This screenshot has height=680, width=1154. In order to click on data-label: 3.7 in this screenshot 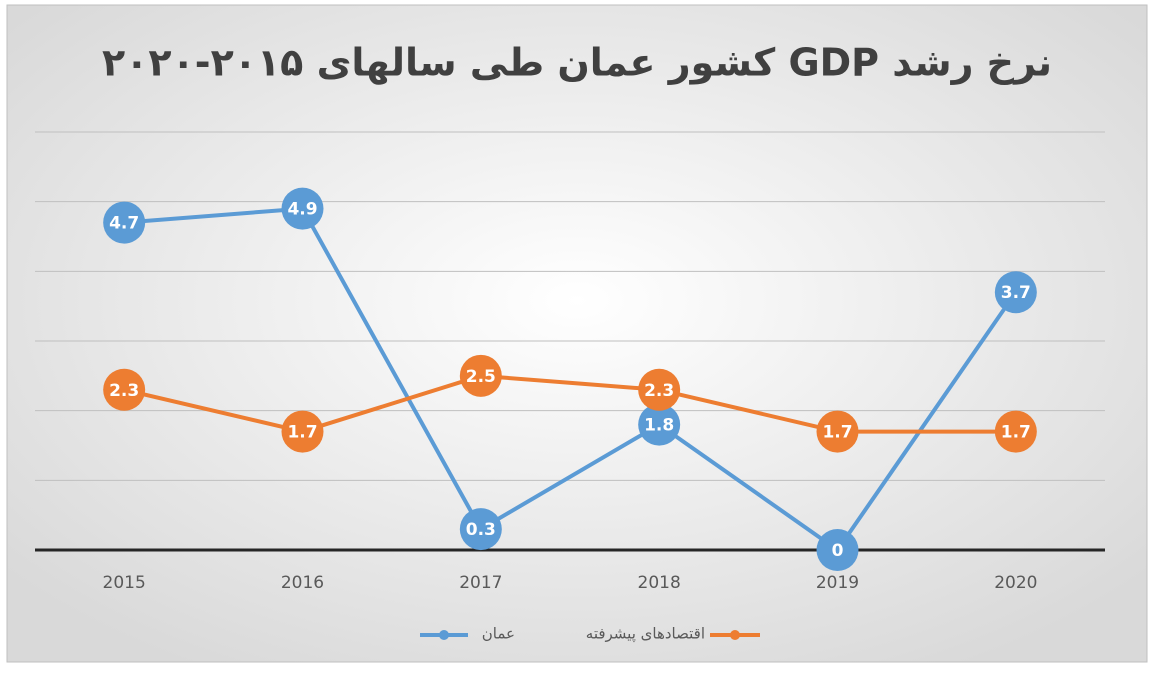, I will do `click(1016, 293)`.